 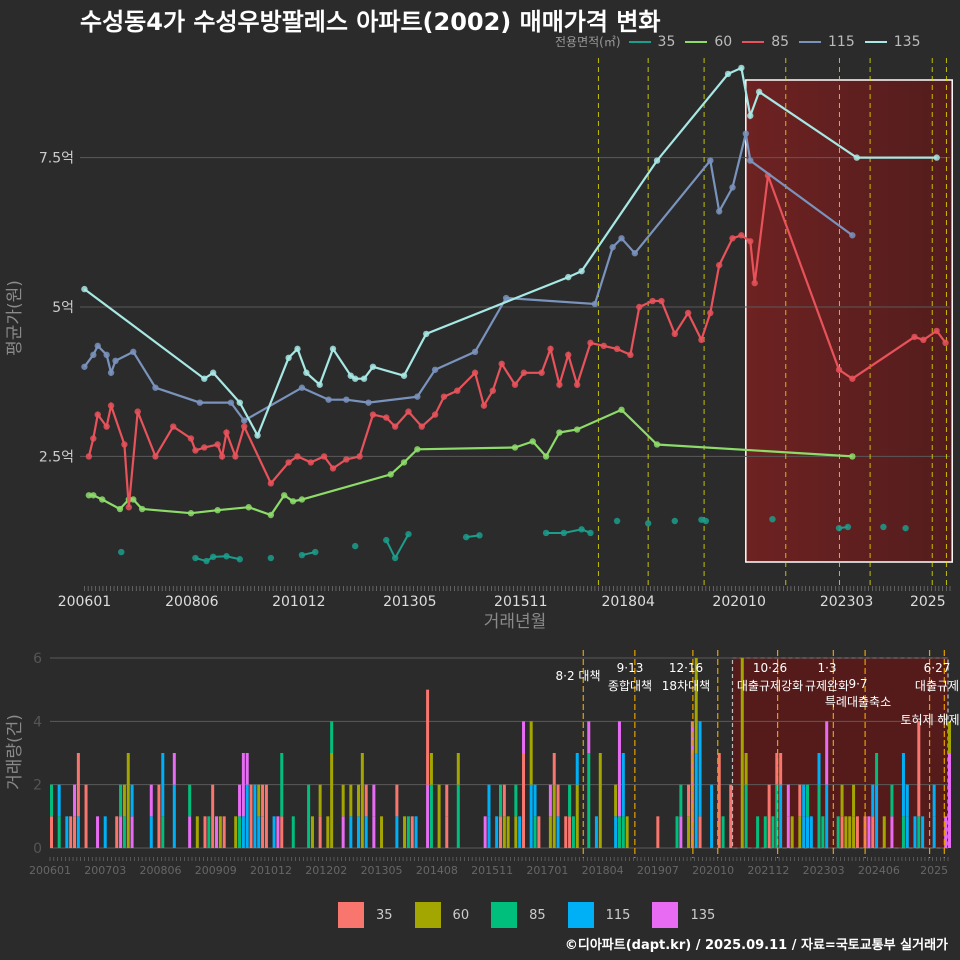 What do you see at coordinates (713, 870) in the screenshot?
I see `bar-x-tick-label: 202010` at bounding box center [713, 870].